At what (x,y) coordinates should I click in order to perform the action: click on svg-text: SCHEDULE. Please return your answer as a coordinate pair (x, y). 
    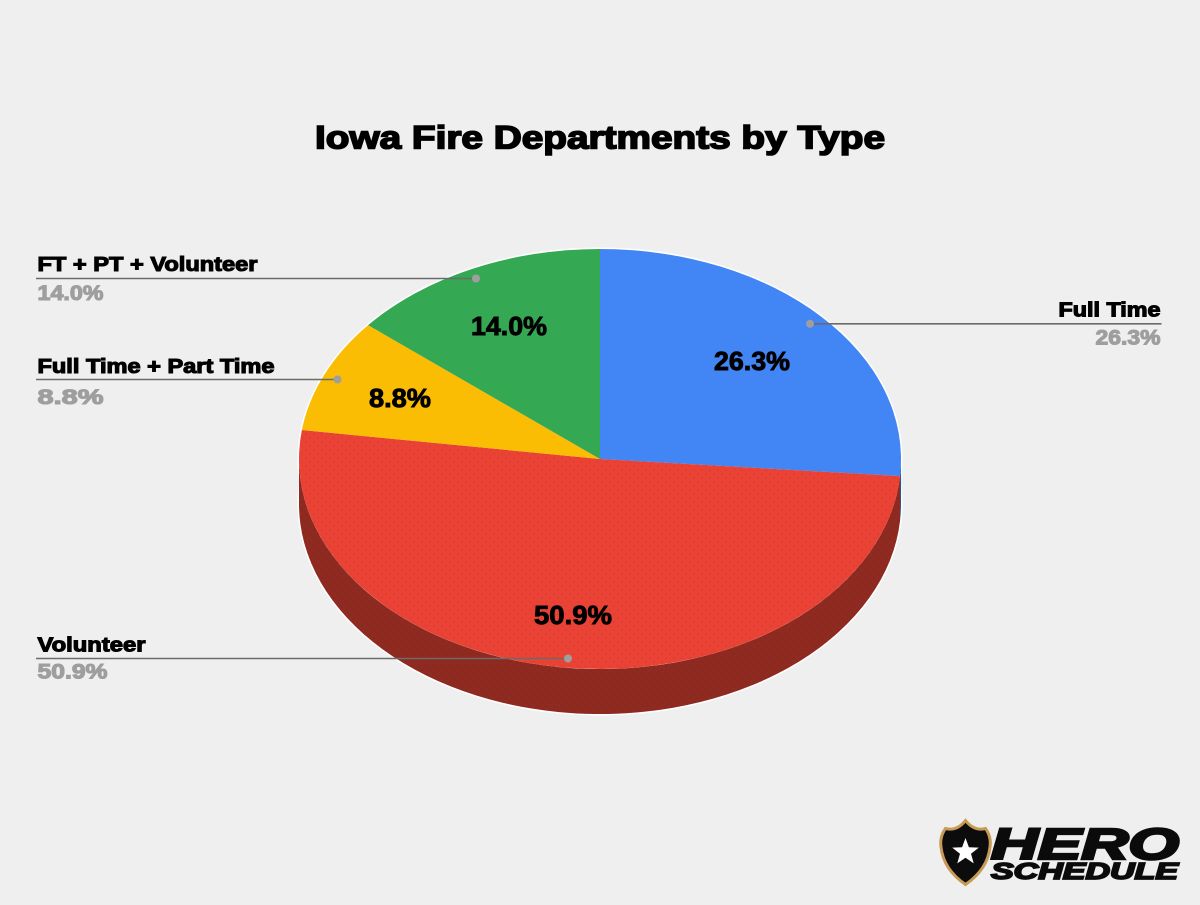
    Looking at the image, I should click on (1085, 871).